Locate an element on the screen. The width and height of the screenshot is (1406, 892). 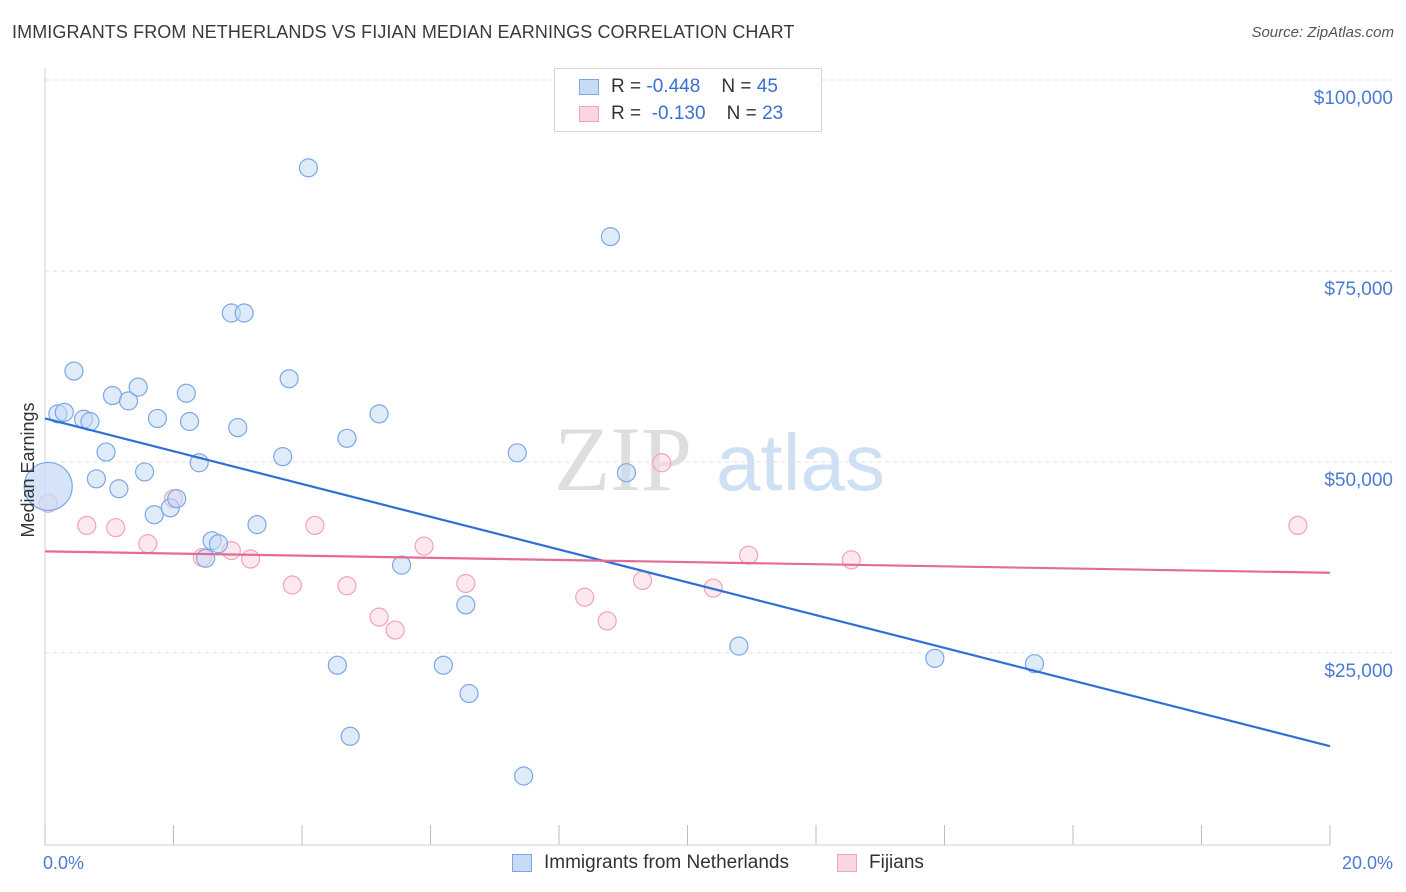
watermark: ZIP atlas is located at coordinates (719, 459).